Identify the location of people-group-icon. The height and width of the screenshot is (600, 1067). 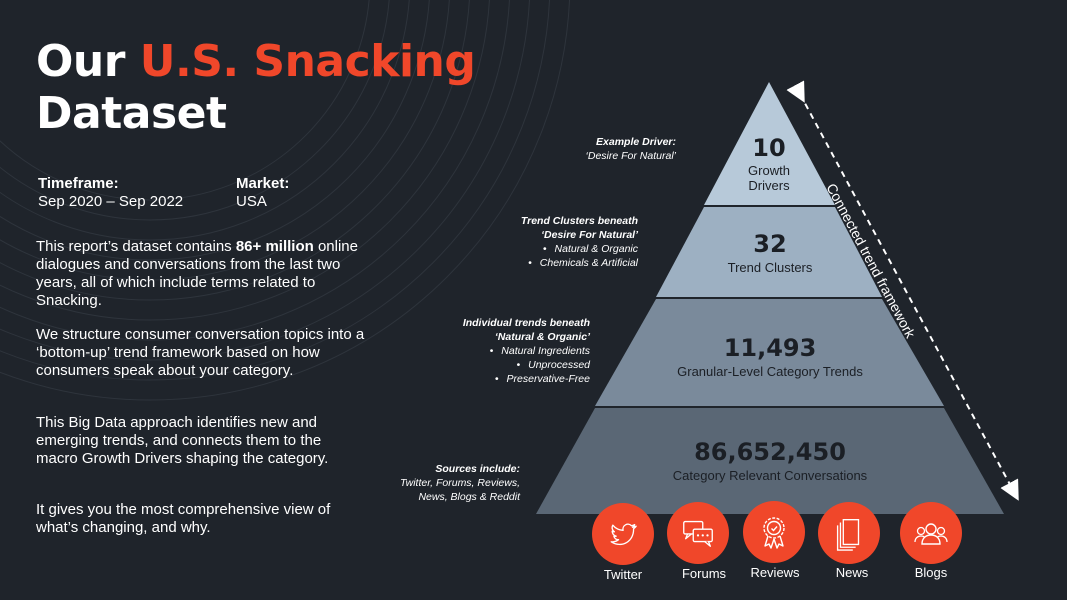
(931, 534).